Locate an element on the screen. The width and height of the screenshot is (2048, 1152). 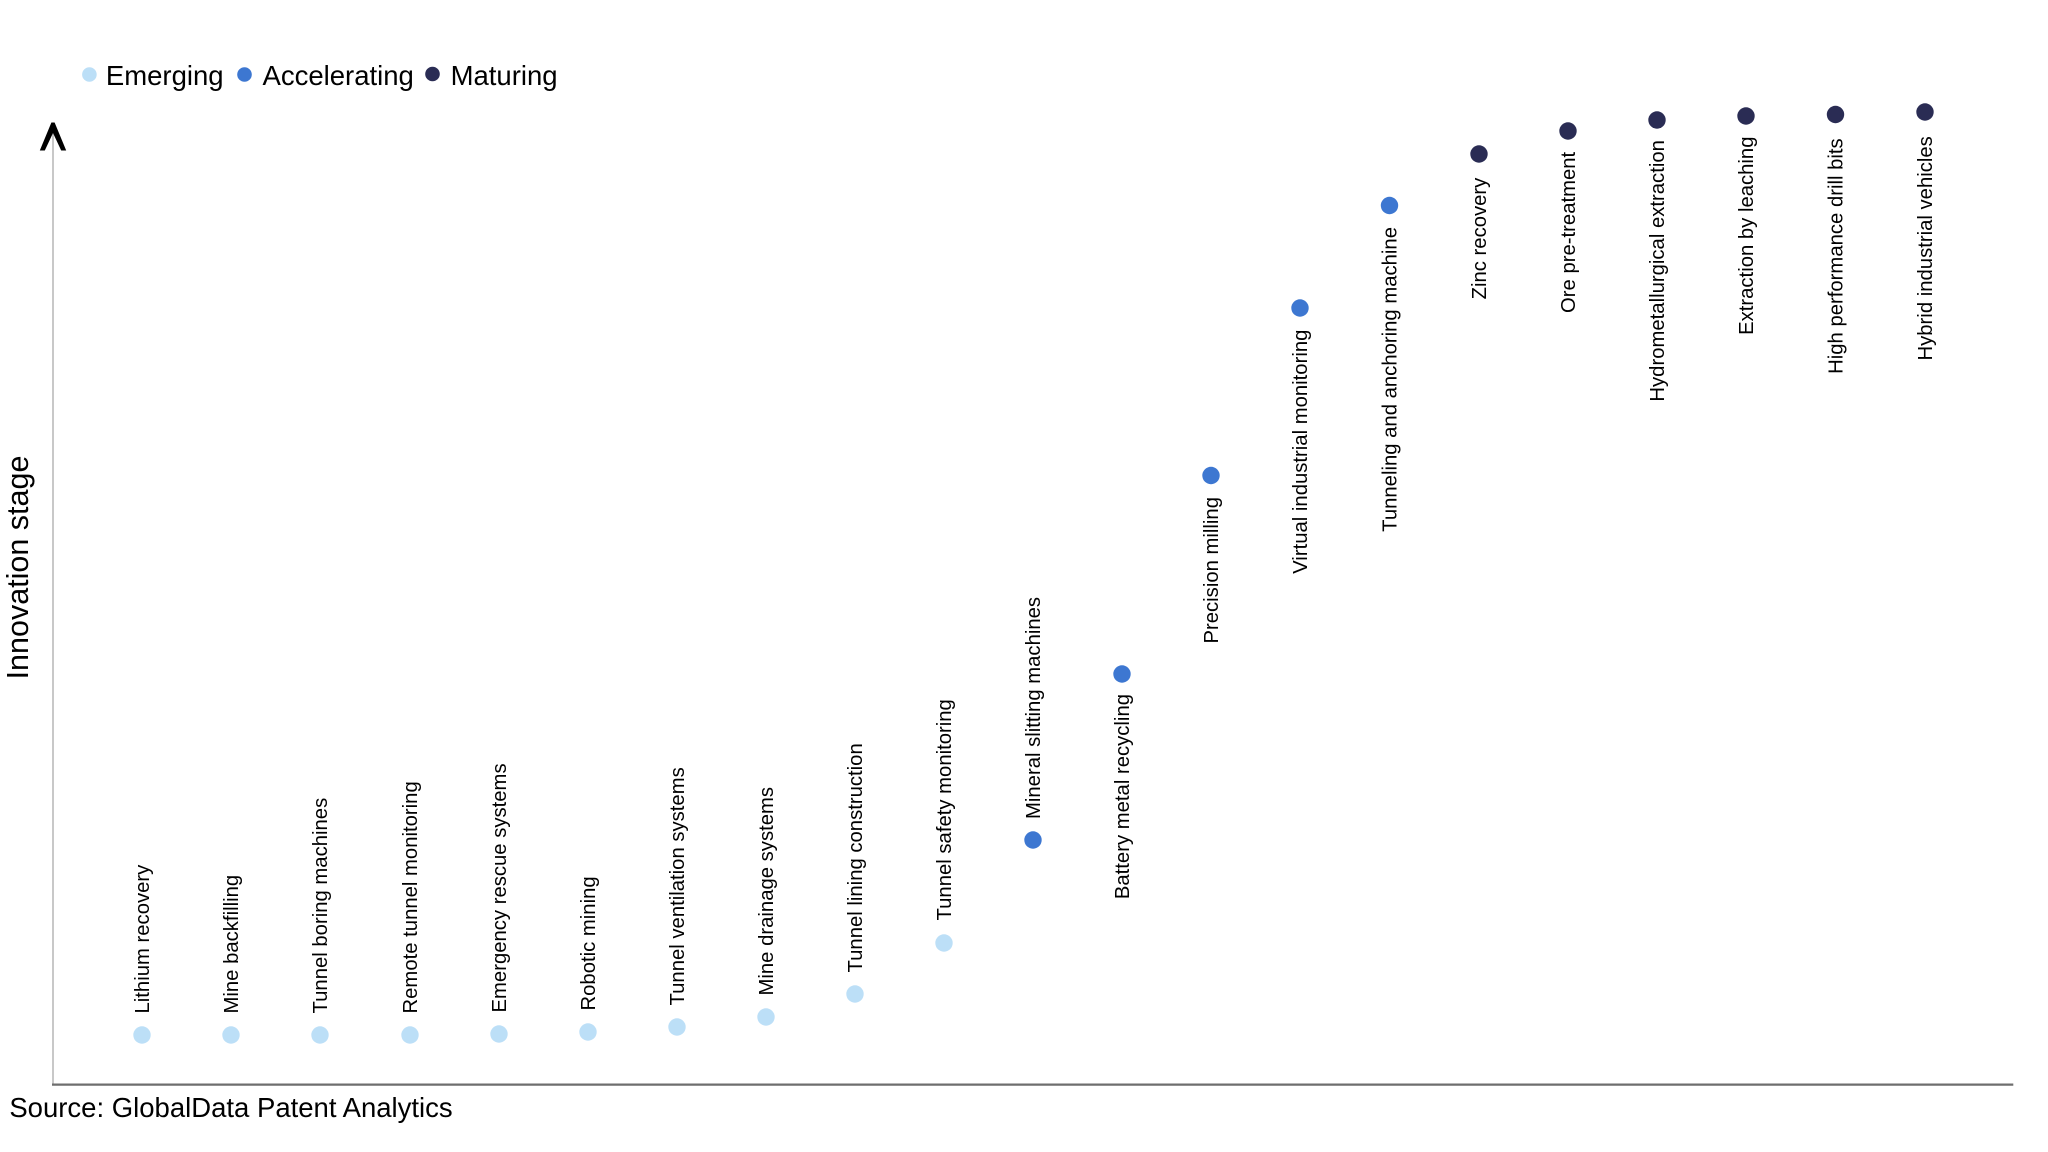
svg-text: Ore pre-treatment is located at coordinates (1569, 232).